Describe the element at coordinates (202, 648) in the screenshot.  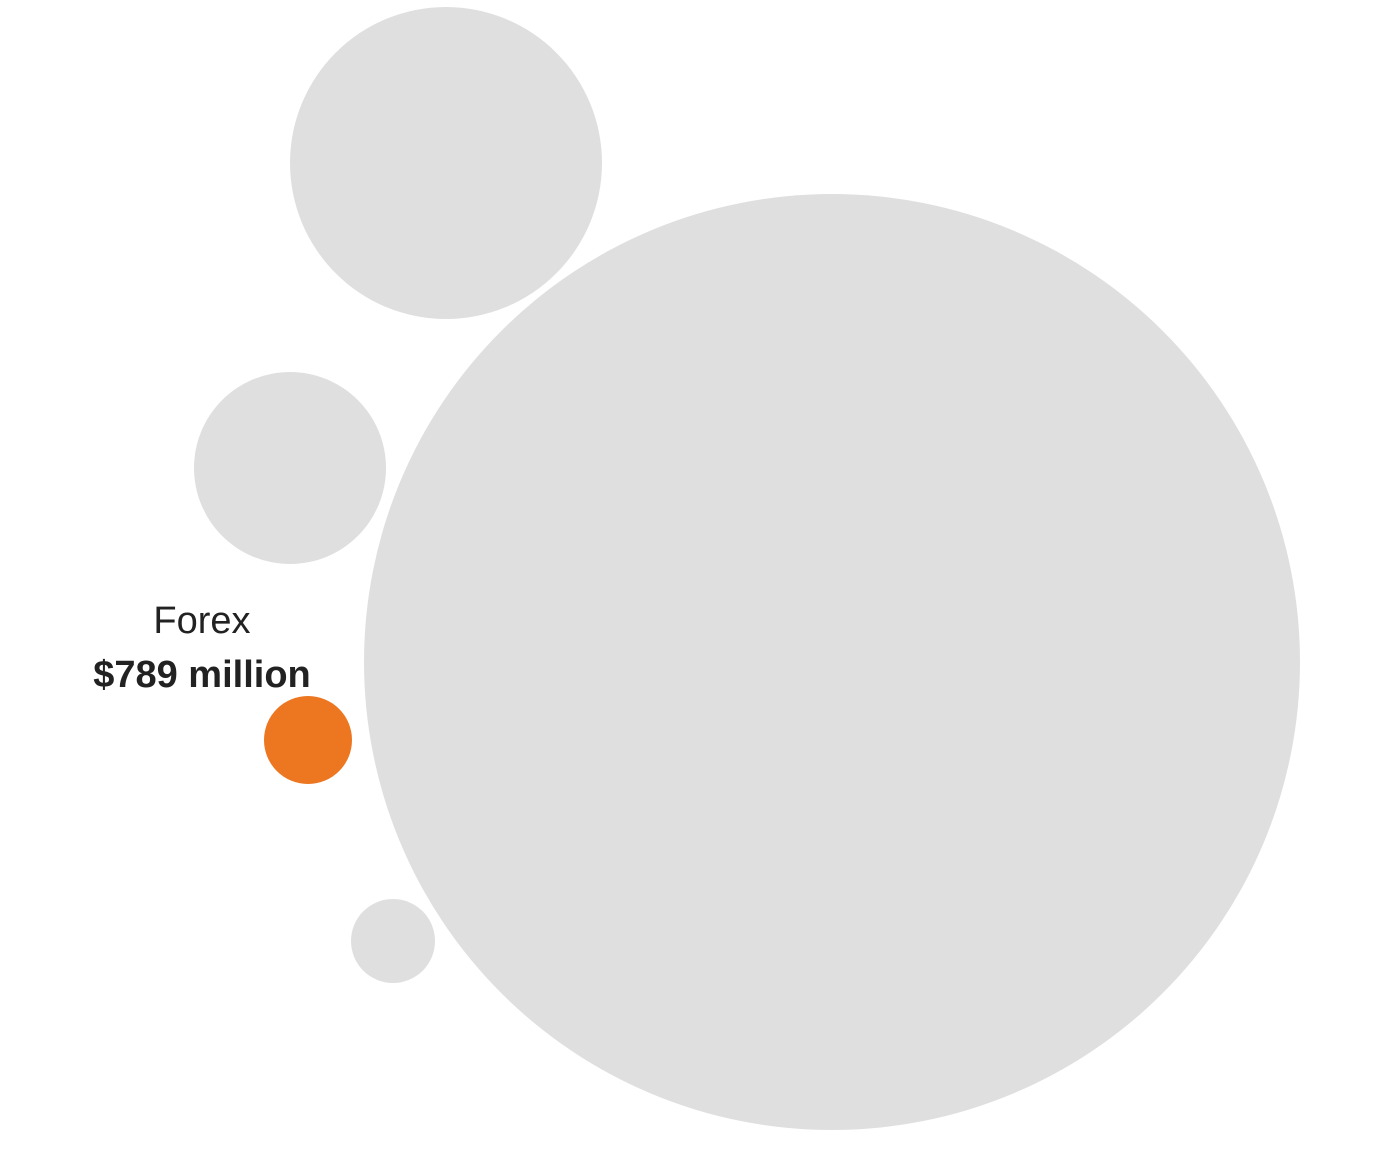
I see `labels-layer: Forex $789 million` at that location.